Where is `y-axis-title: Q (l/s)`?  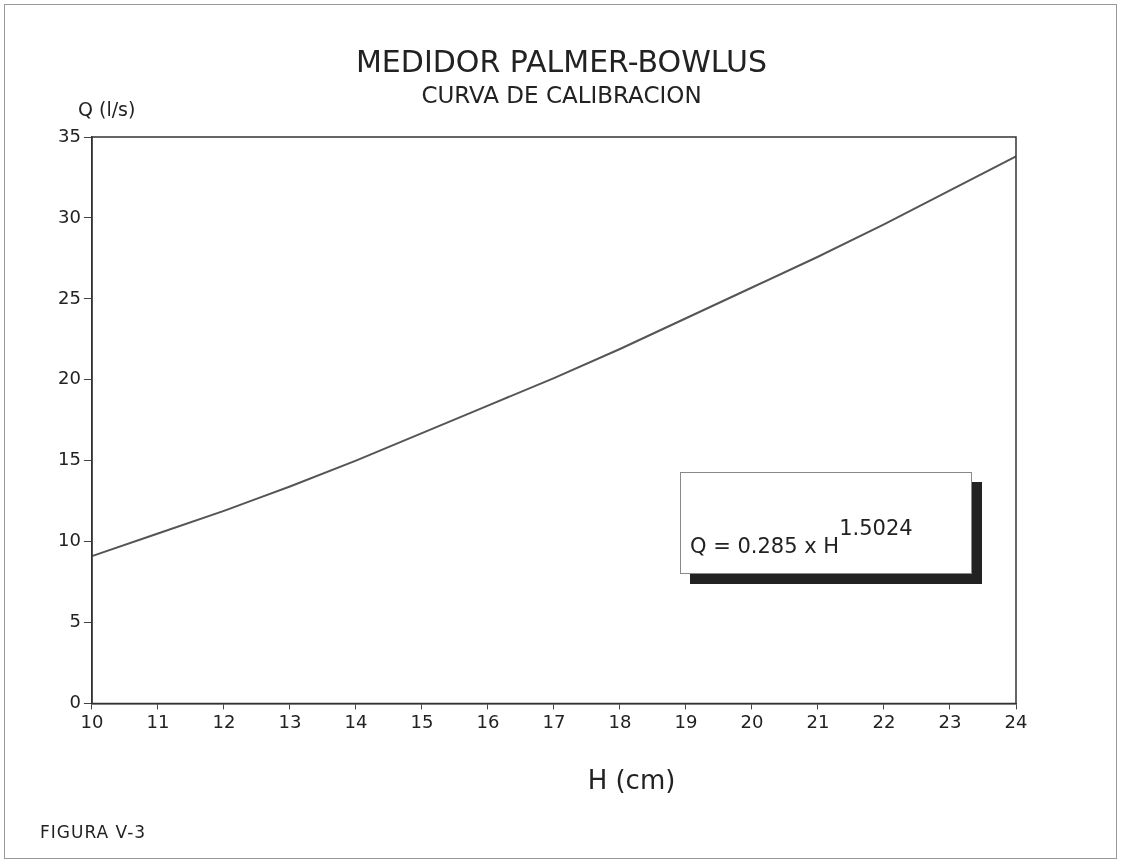 y-axis-title: Q (l/s) is located at coordinates (107, 109).